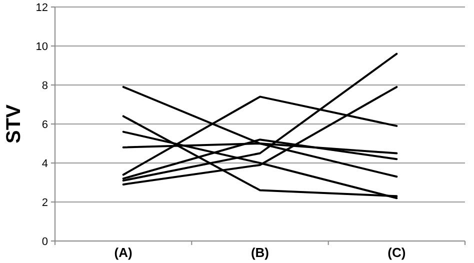 This screenshot has height=263, width=474. I want to click on y-tick-label: 6, so click(45, 124).